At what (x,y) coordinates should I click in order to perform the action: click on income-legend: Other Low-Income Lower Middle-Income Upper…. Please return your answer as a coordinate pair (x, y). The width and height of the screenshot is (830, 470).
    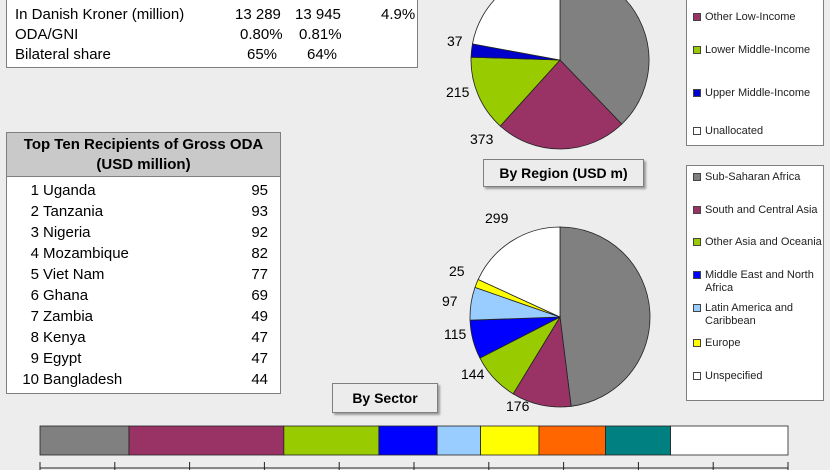
    Looking at the image, I should click on (755, 73).